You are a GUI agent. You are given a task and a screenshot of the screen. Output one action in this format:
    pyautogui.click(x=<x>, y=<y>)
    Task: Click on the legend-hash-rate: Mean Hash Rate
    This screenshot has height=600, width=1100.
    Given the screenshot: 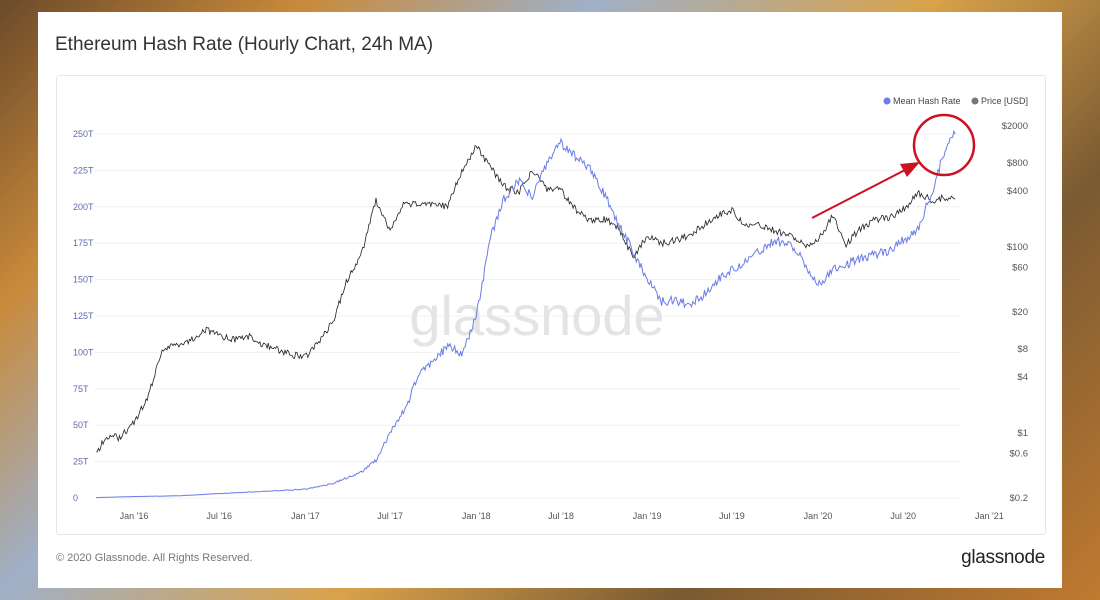 What is the action you would take?
    pyautogui.click(x=927, y=101)
    